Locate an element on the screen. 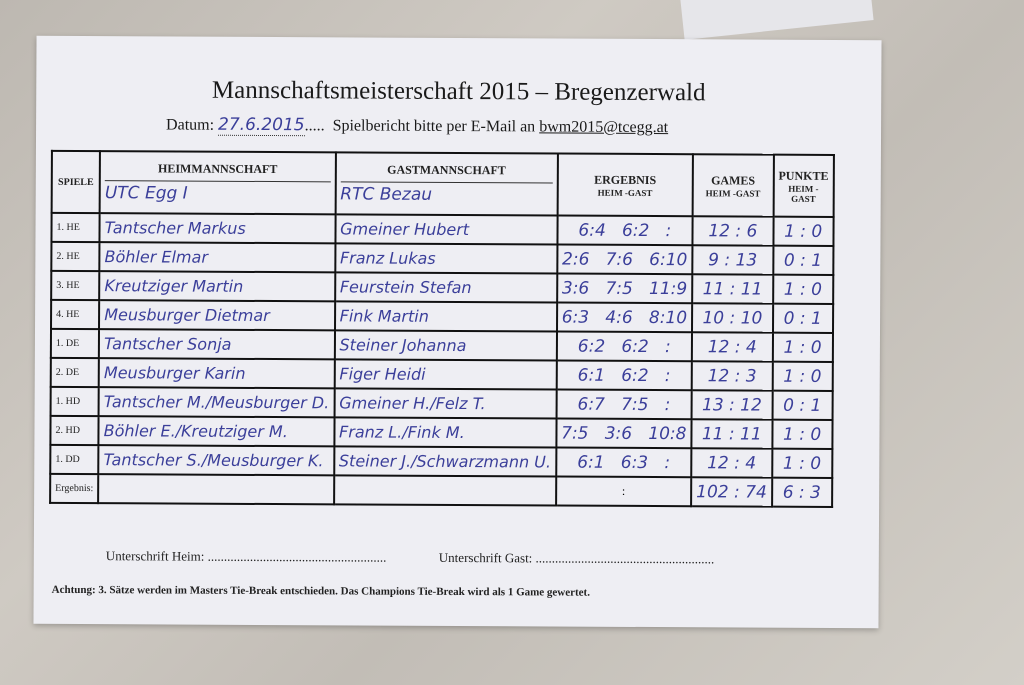 This screenshot has height=685, width=1024. total-ergebnis: : is located at coordinates (623, 491).